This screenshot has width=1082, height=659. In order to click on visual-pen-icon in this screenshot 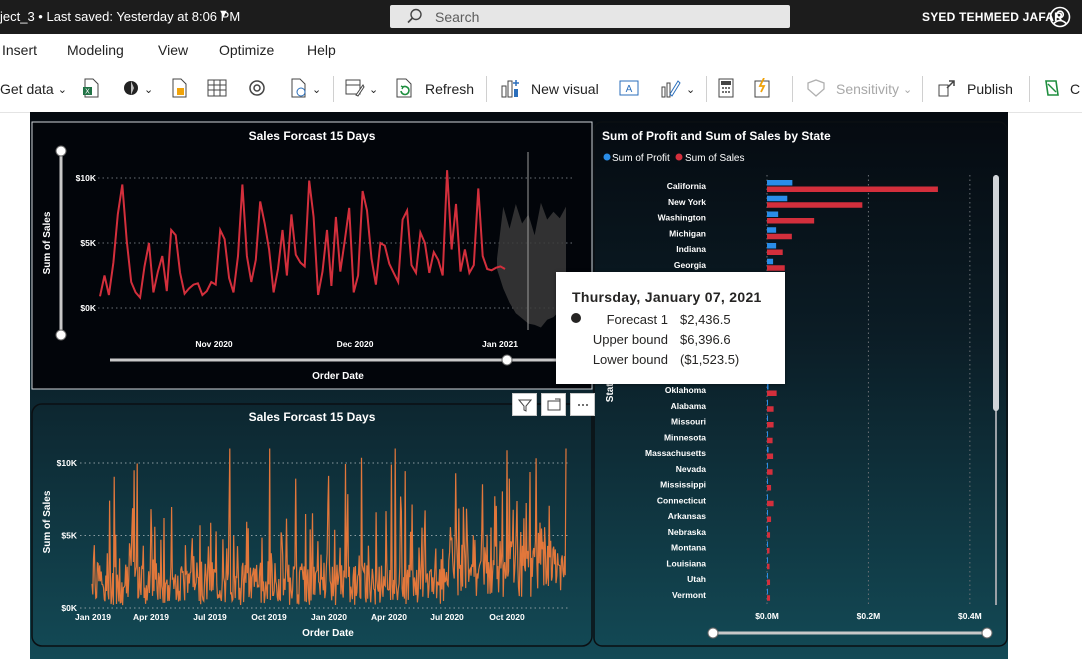, I will do `click(671, 89)`.